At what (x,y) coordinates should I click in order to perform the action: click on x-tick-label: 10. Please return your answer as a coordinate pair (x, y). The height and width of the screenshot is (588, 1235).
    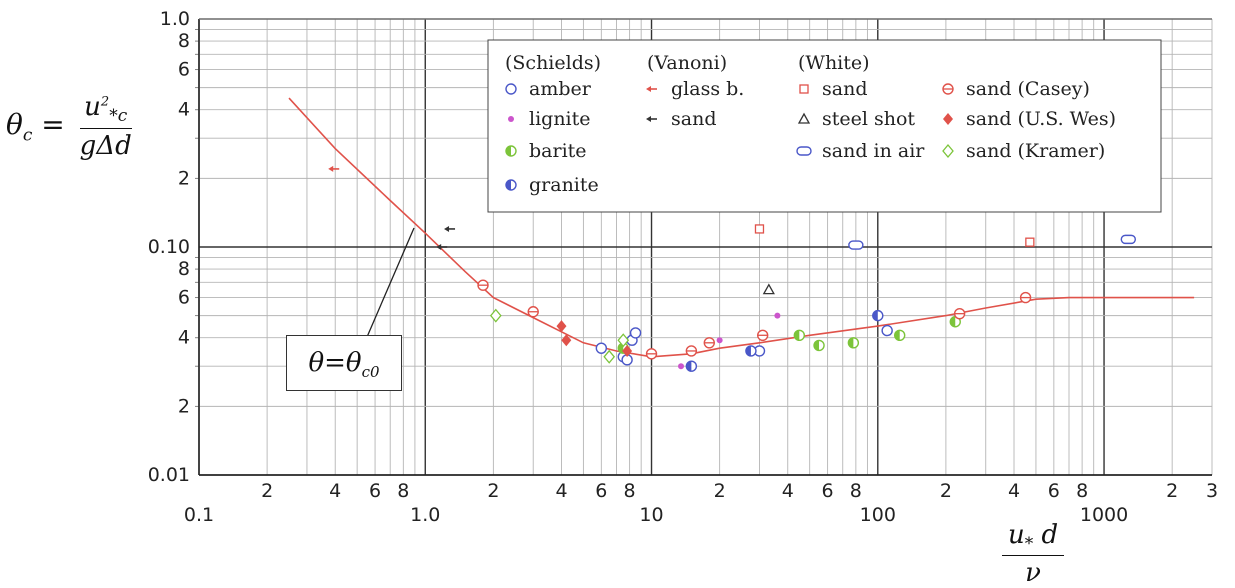
    Looking at the image, I should click on (651, 515).